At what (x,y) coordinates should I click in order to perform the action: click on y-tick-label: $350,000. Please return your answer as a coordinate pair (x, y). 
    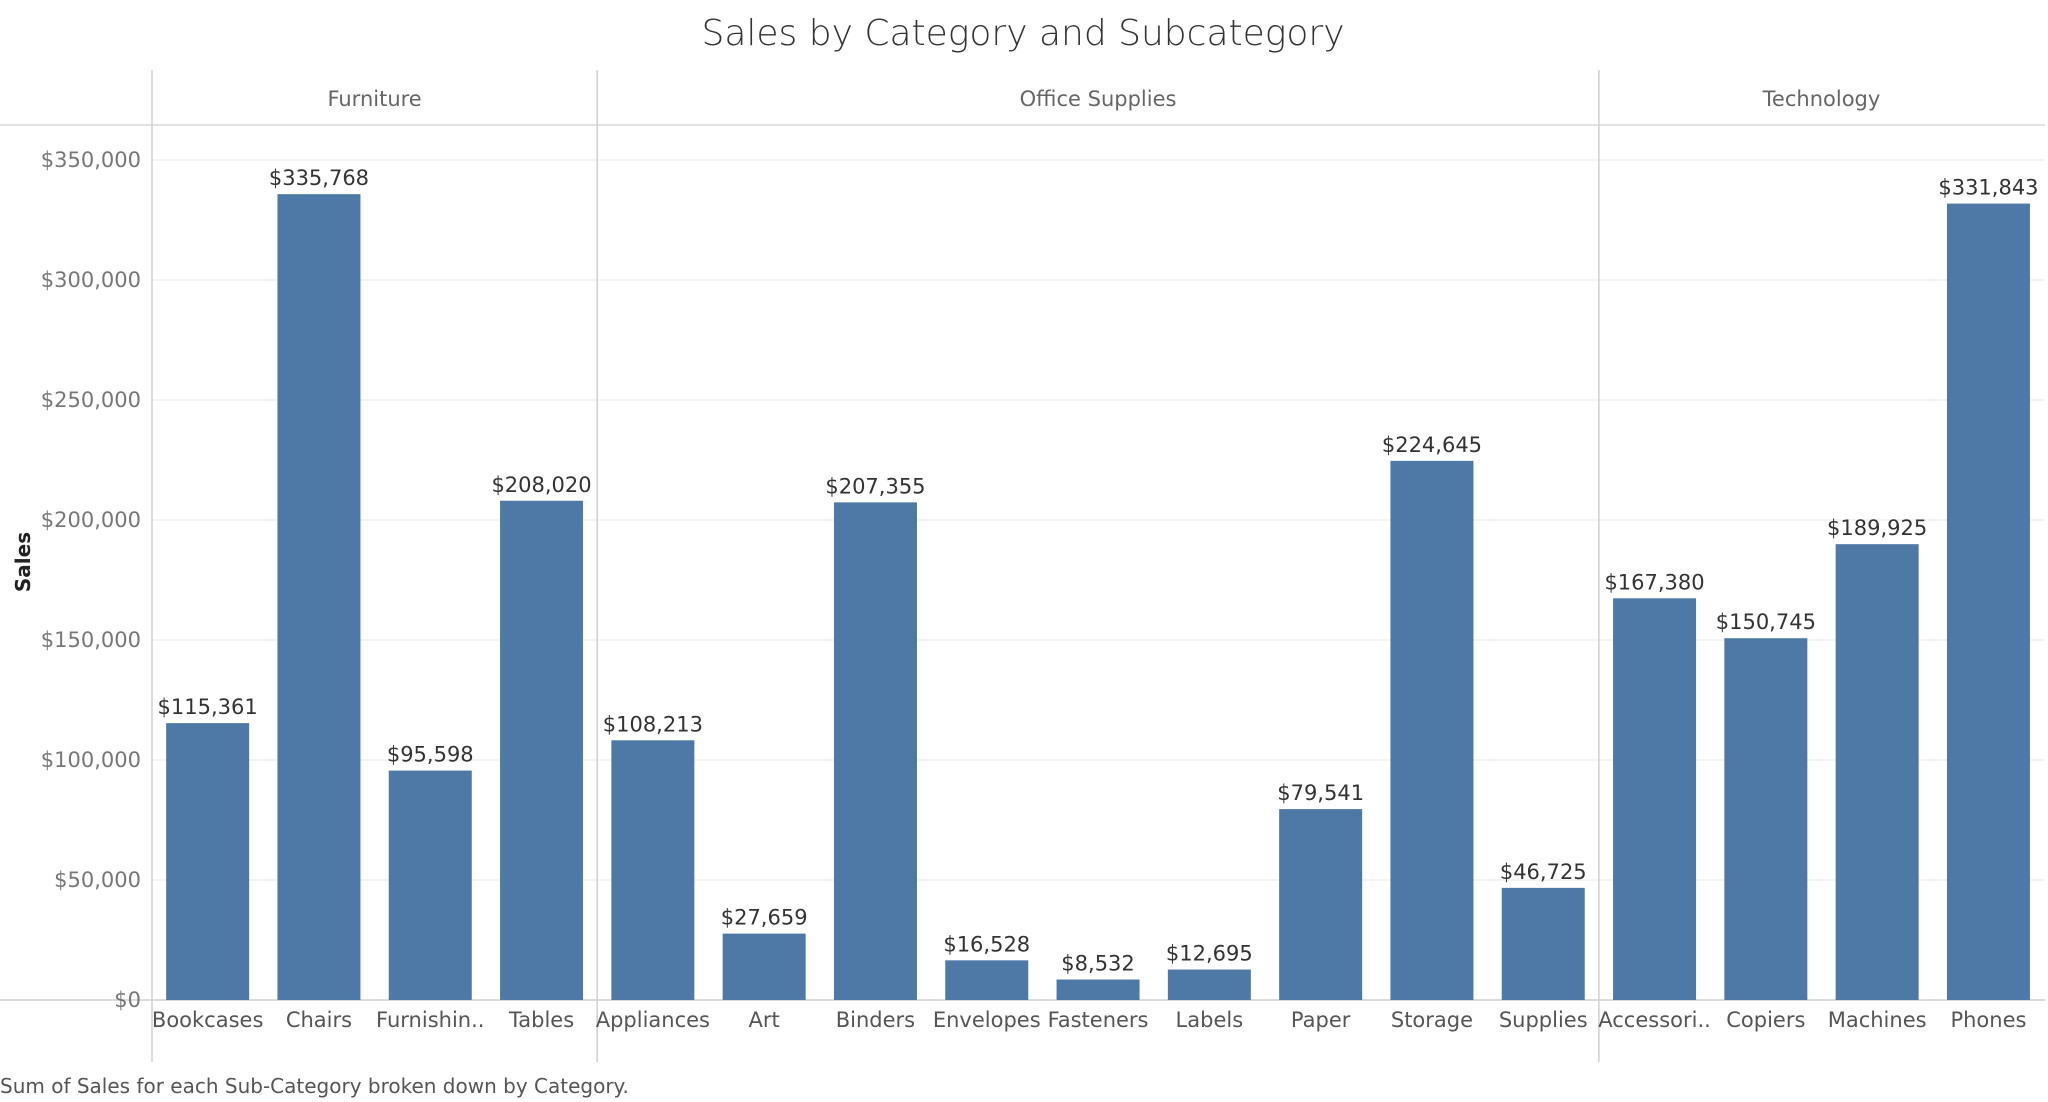
    Looking at the image, I should click on (91, 160).